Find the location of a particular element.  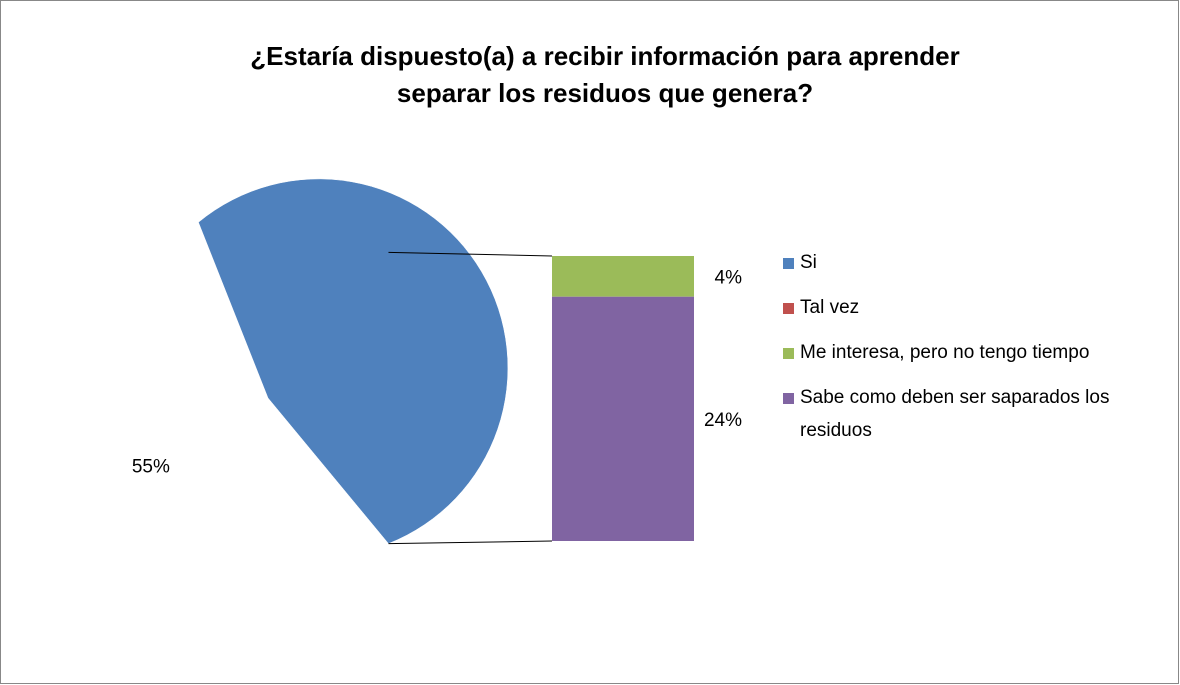

data-label: 24% is located at coordinates (723, 420).